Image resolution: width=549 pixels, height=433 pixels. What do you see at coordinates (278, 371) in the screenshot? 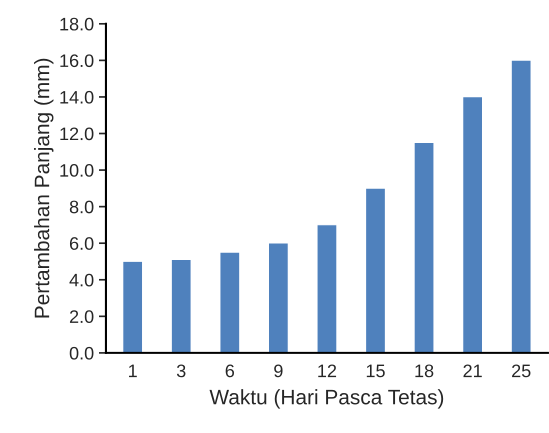
I see `x-tick-label: 9` at bounding box center [278, 371].